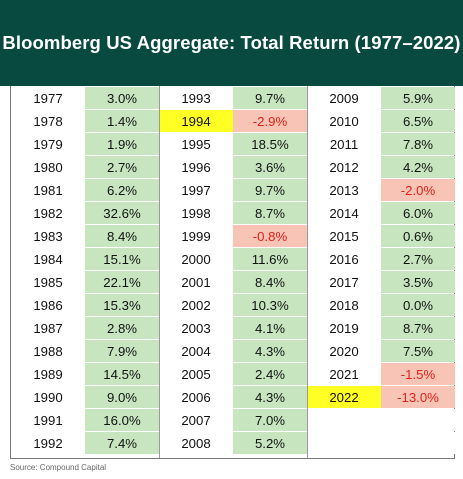 This screenshot has height=479, width=463. Describe the element at coordinates (196, 305) in the screenshot. I see `year-cell: 2002` at that location.